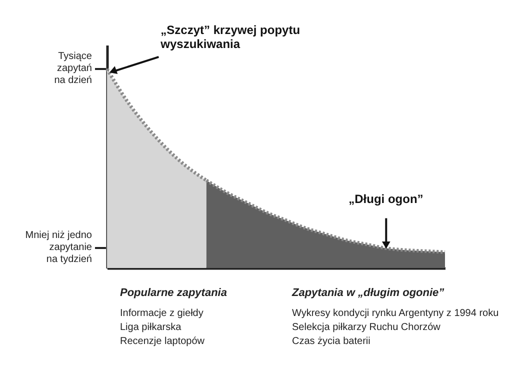 The height and width of the screenshot is (377, 518). What do you see at coordinates (73, 68) in the screenshot?
I see `text: Tysiące zapytań na dzień` at bounding box center [73, 68].